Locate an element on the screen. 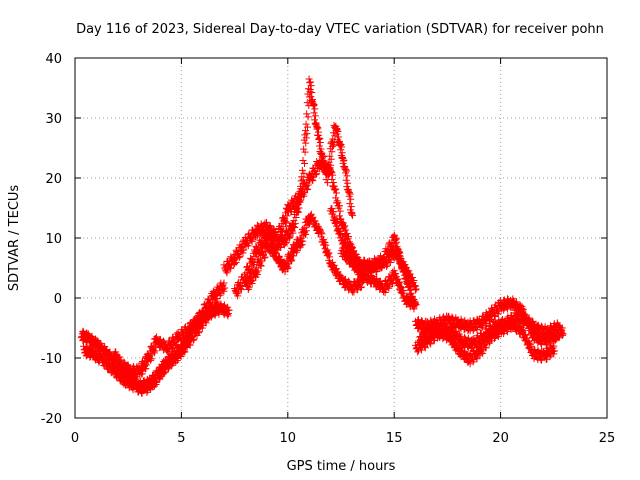  y-tick-label: -10 is located at coordinates (51, 359).